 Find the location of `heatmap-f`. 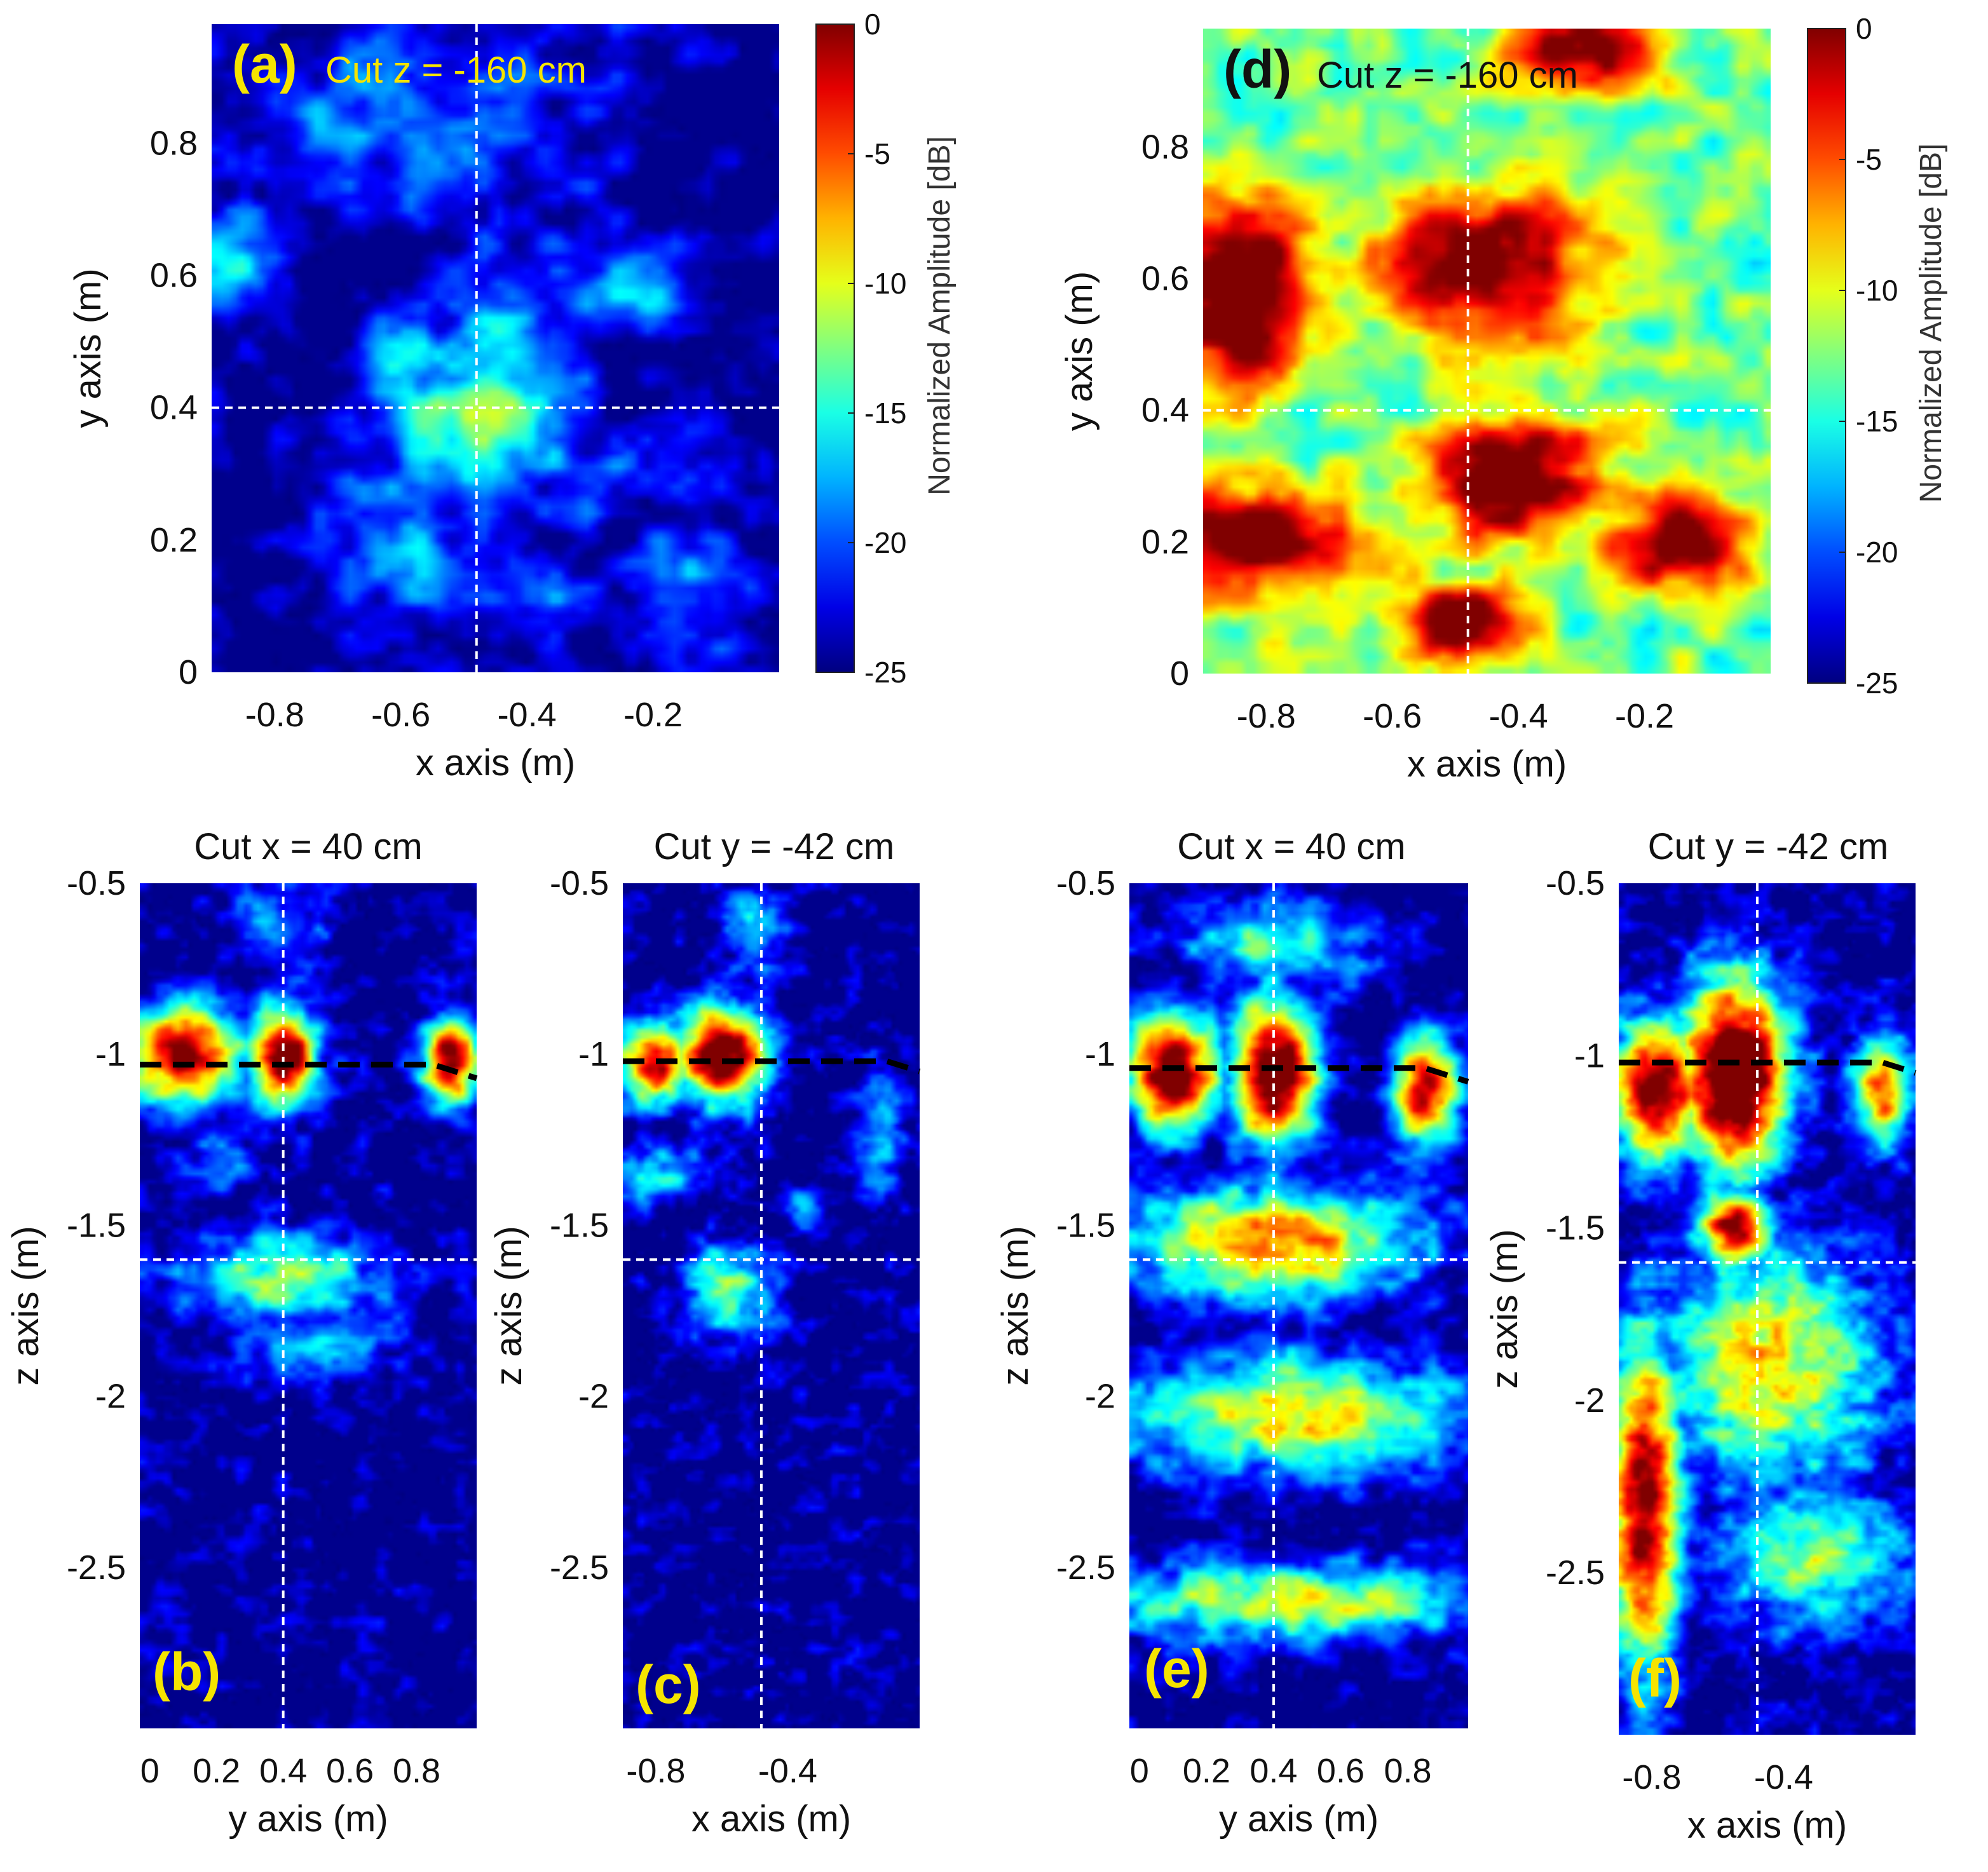

heatmap-f is located at coordinates (1768, 1309).